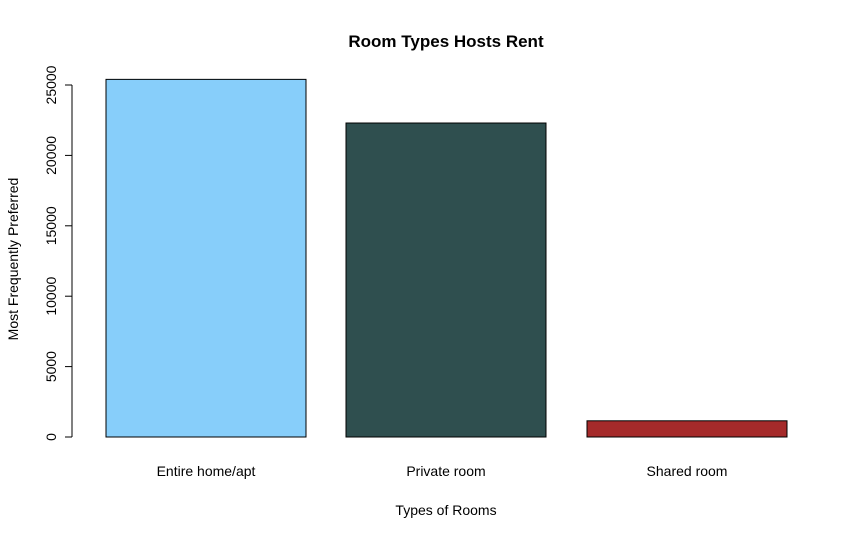 The width and height of the screenshot is (855, 539). What do you see at coordinates (446, 41) in the screenshot?
I see `chart-title: Room Types Hosts Rent` at bounding box center [446, 41].